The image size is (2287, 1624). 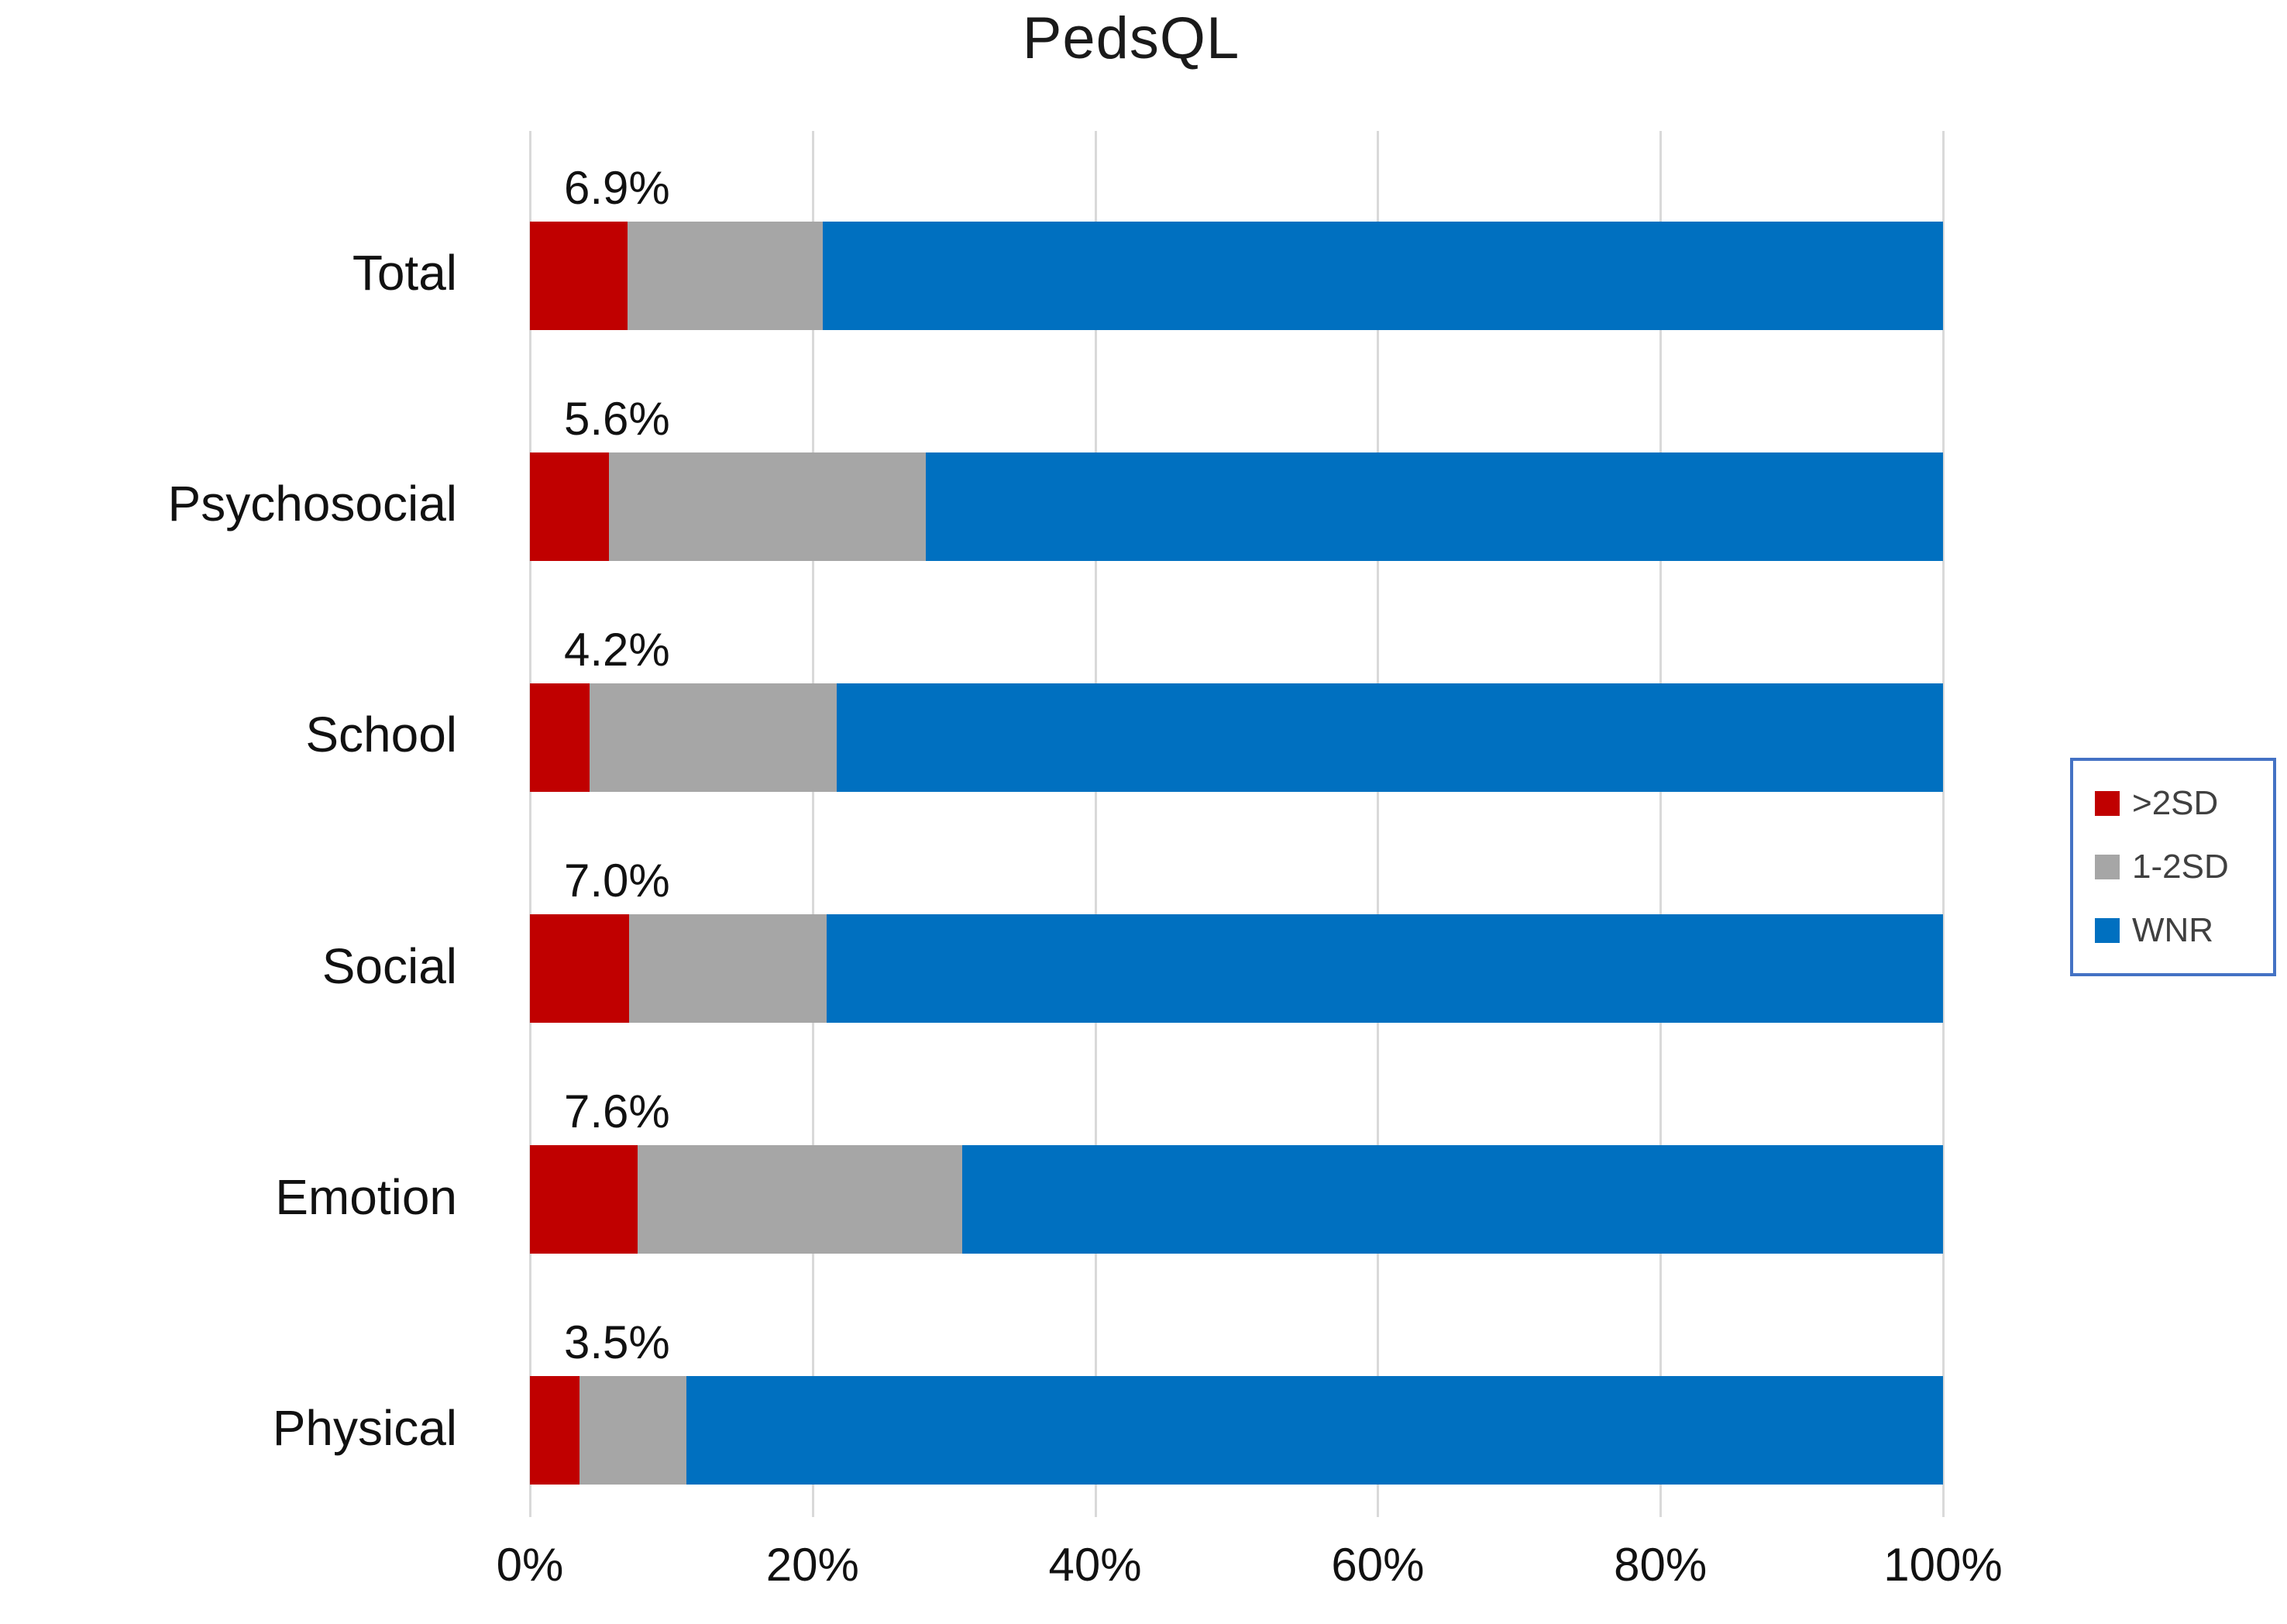 I want to click on category-label-text: Emotion, so click(x=366, y=1196).